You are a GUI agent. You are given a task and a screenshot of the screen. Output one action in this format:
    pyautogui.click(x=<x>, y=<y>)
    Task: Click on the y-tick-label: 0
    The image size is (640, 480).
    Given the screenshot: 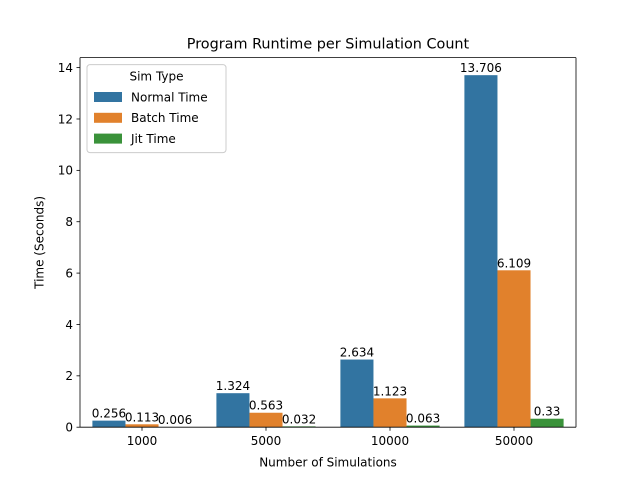 What is the action you would take?
    pyautogui.click(x=69, y=428)
    